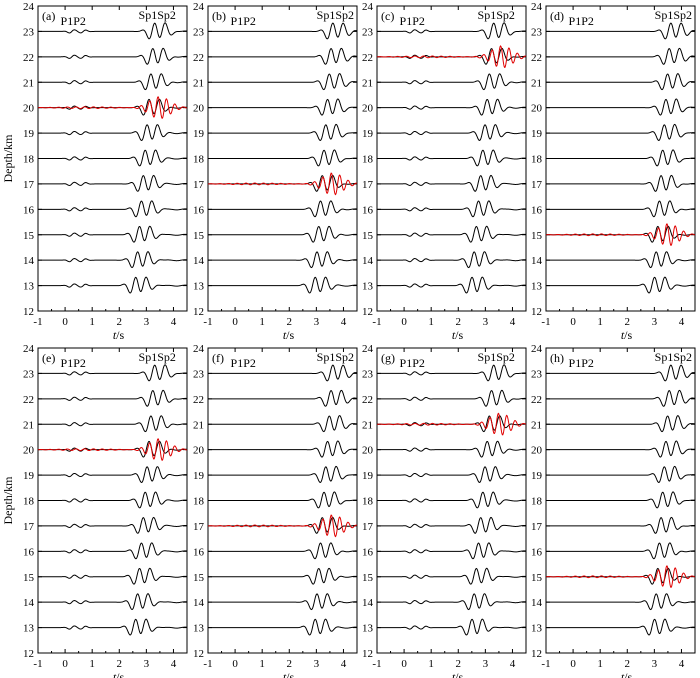 This screenshot has width=700, height=678. I want to click on y-tick-label: 13, so click(368, 287).